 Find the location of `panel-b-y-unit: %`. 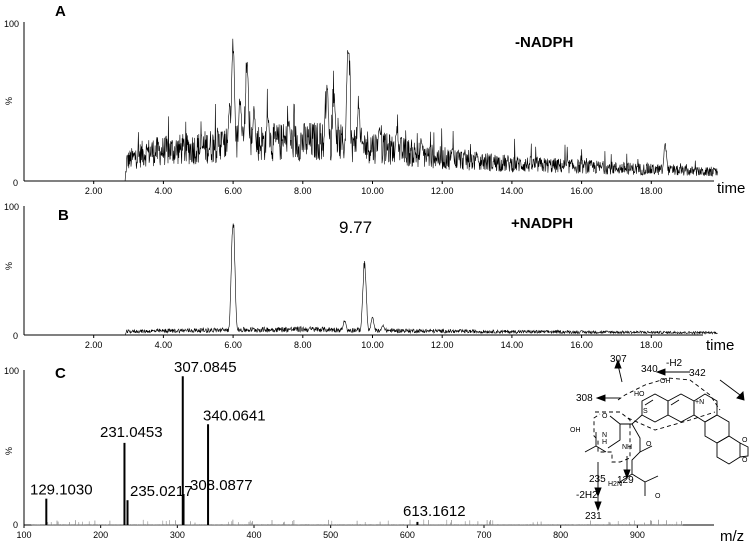

panel-b-y-unit: % is located at coordinates (9, 266).